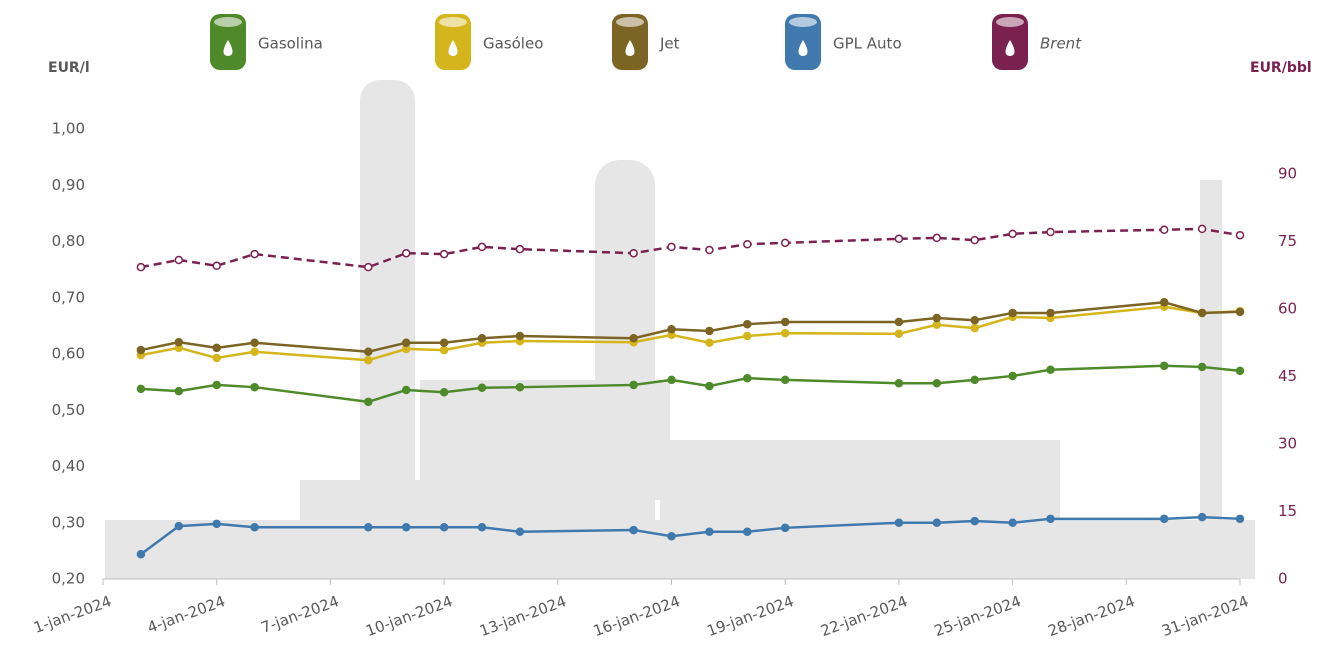 The width and height of the screenshot is (1333, 667). I want to click on legend-item: Gasolina, so click(266, 42).